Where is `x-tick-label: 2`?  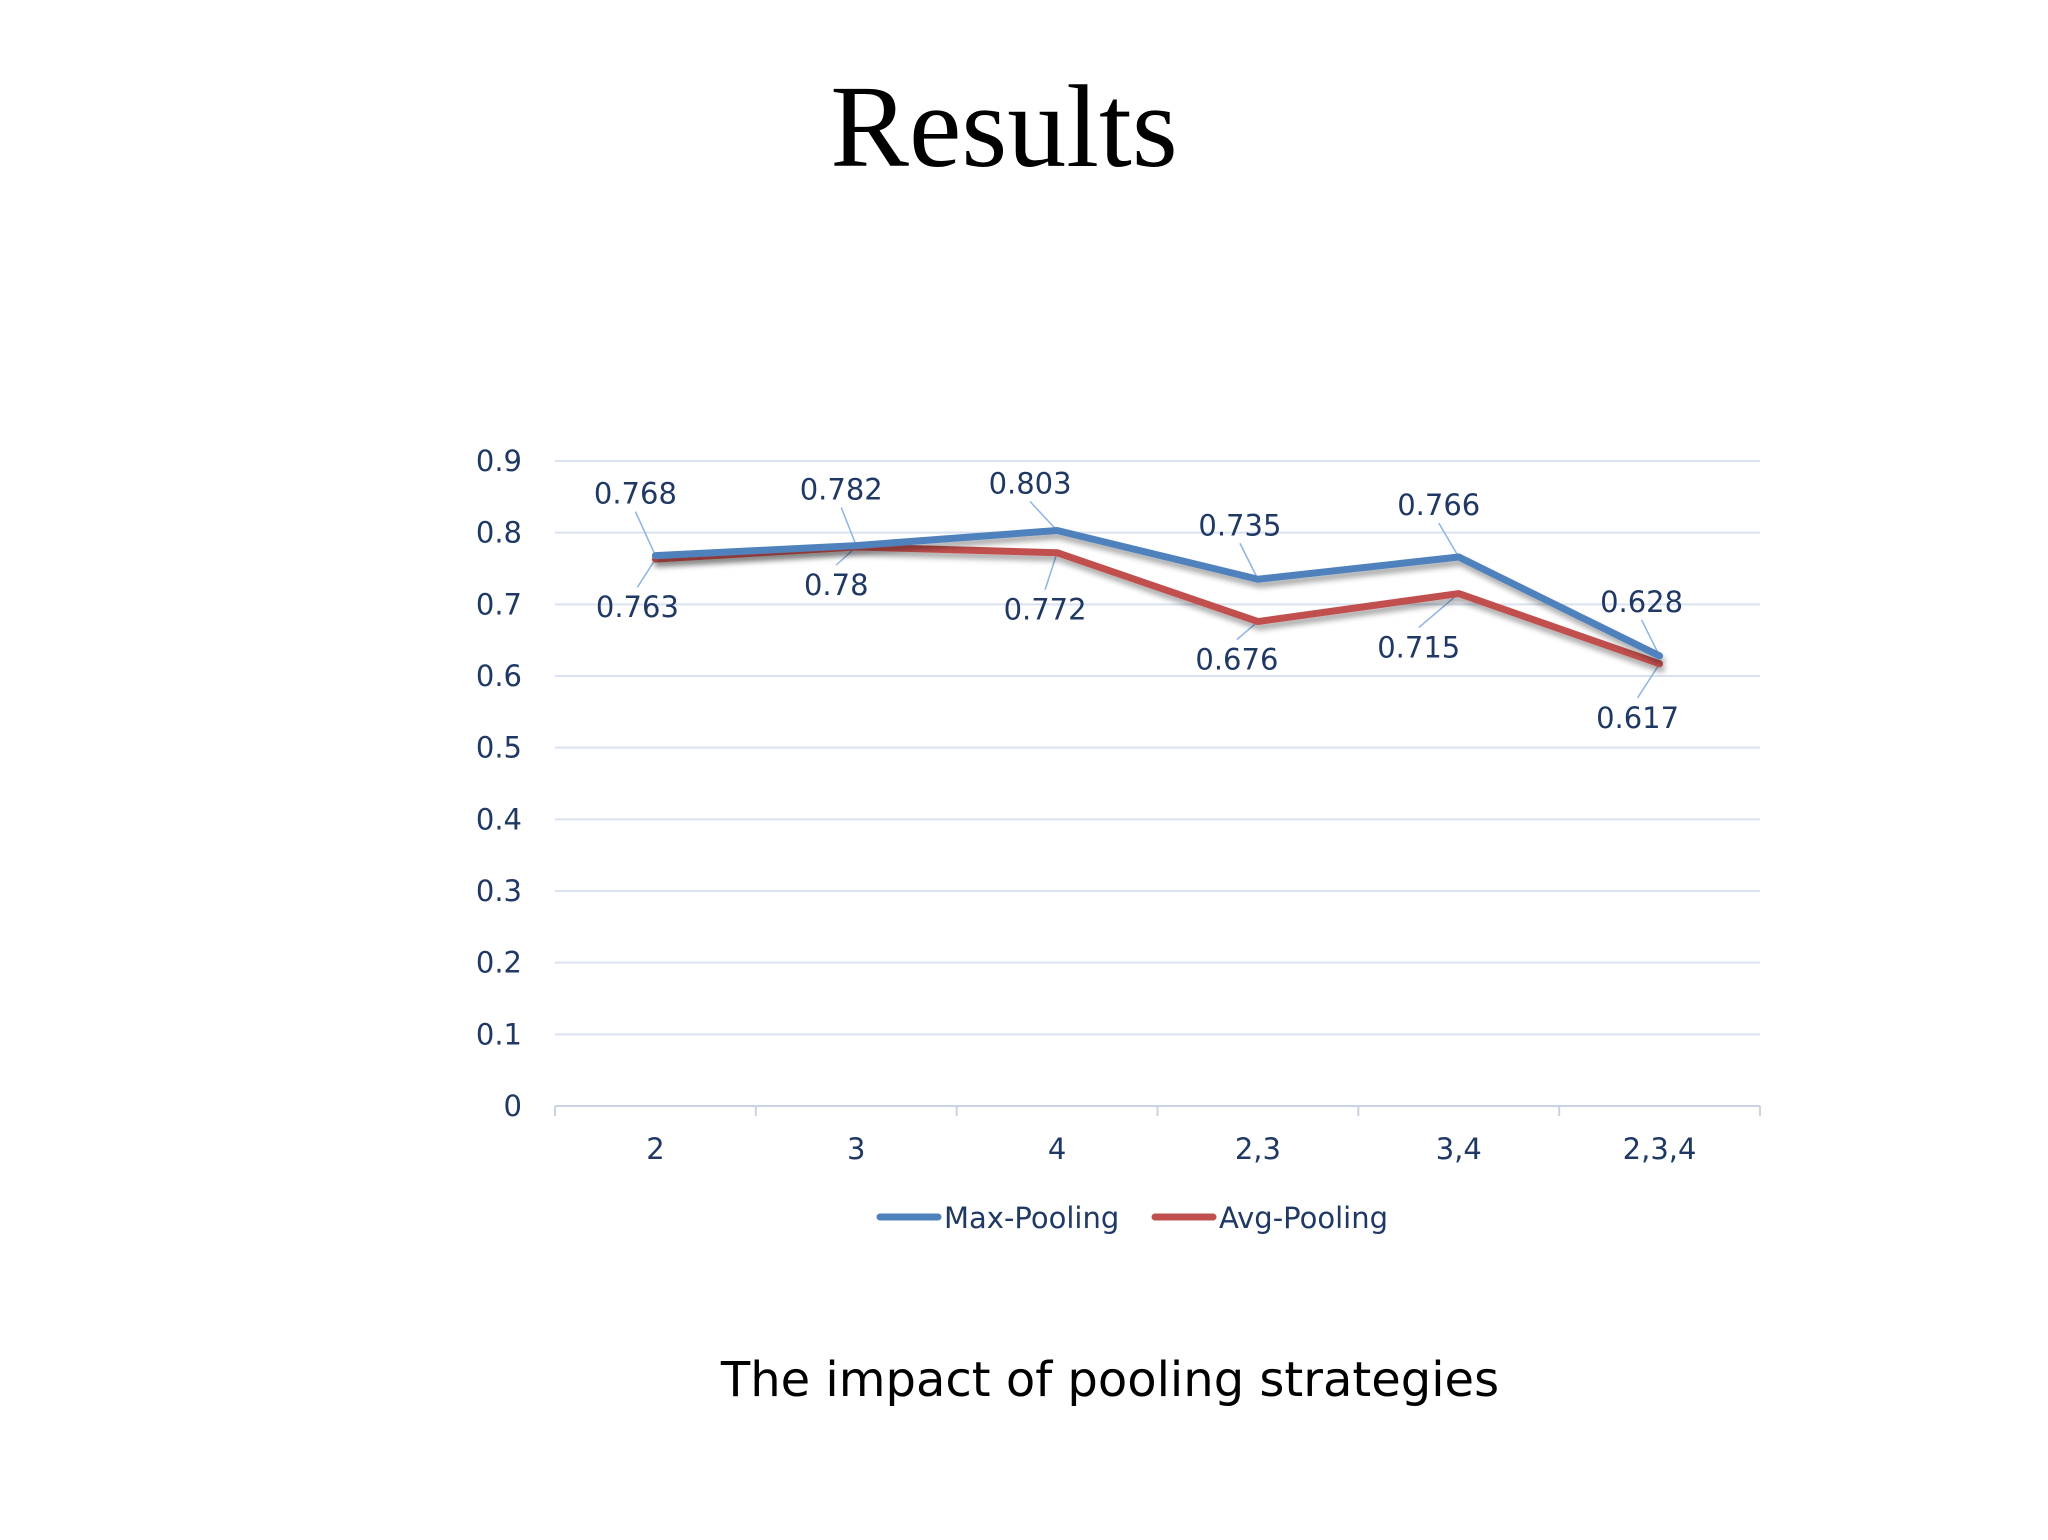
x-tick-label: 2 is located at coordinates (655, 1149).